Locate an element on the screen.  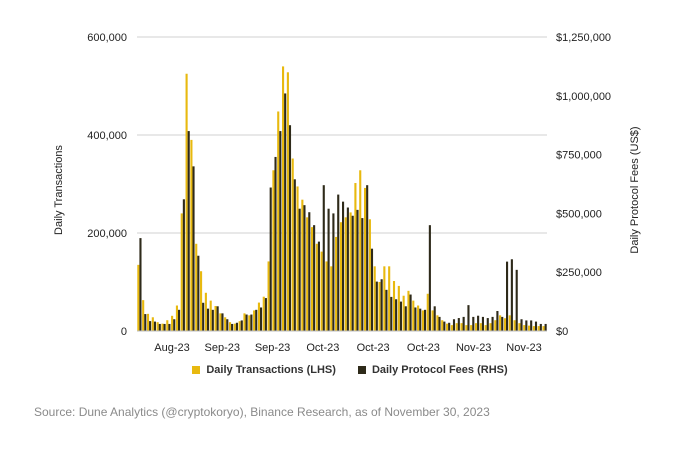
right-tick-label: $750,000 is located at coordinates (579, 156).